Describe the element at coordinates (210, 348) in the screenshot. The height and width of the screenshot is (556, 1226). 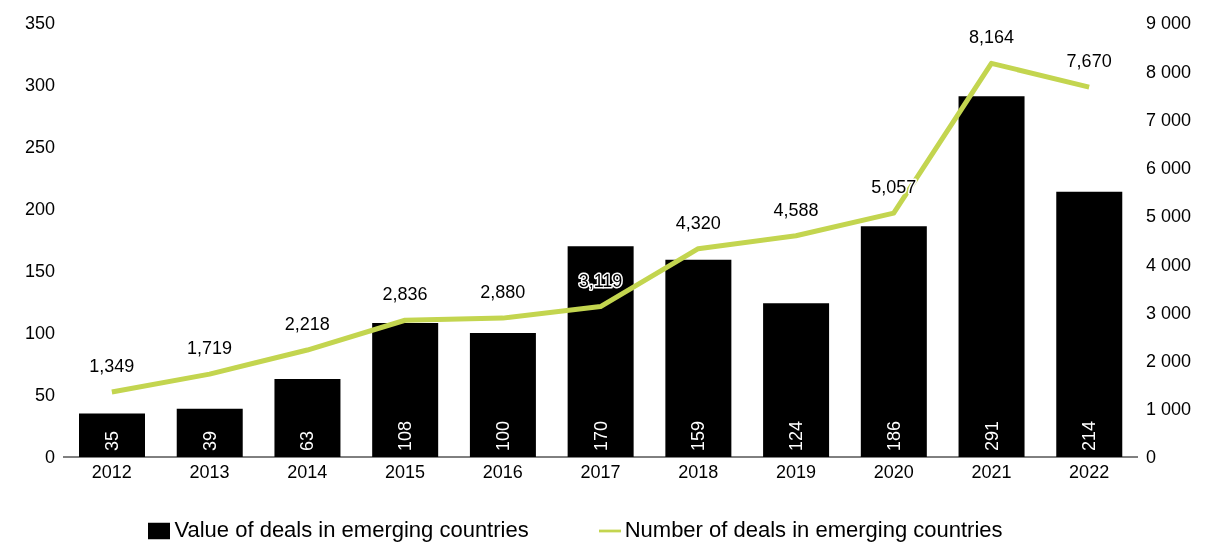
I see `data-label: 1,719` at that location.